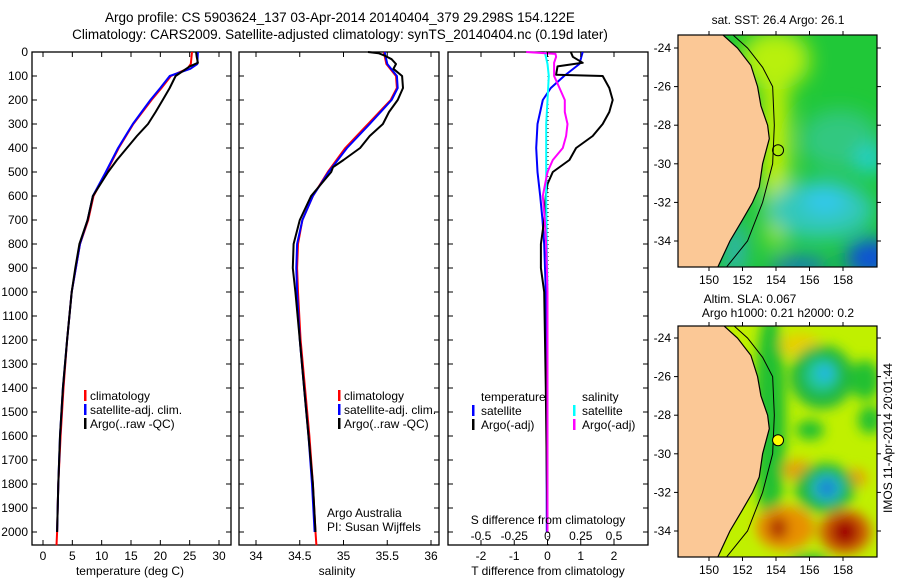 This screenshot has width=900, height=585. I want to click on x-tick-label: 35.5, so click(388, 556).